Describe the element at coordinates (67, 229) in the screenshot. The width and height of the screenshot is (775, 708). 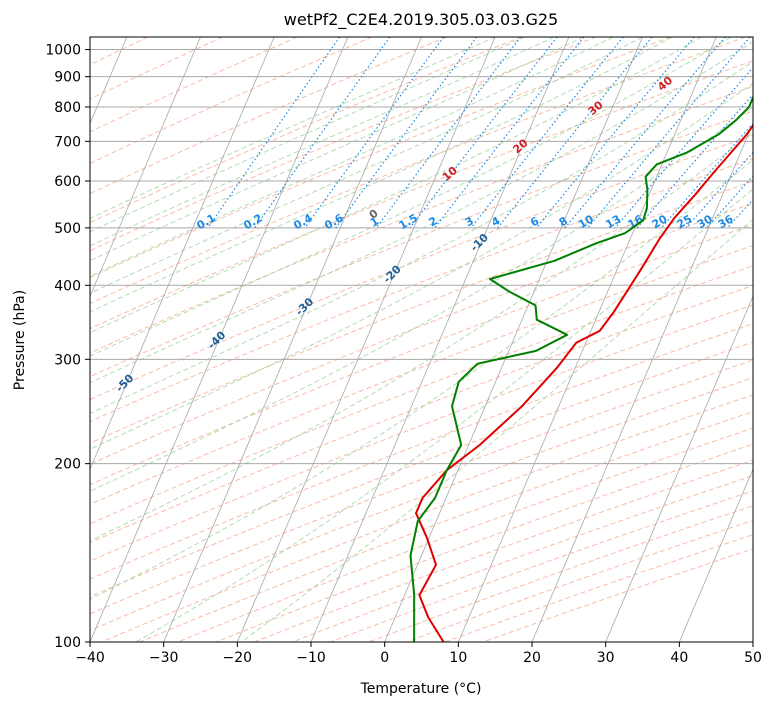
I see `y-tick-label: 500` at that location.